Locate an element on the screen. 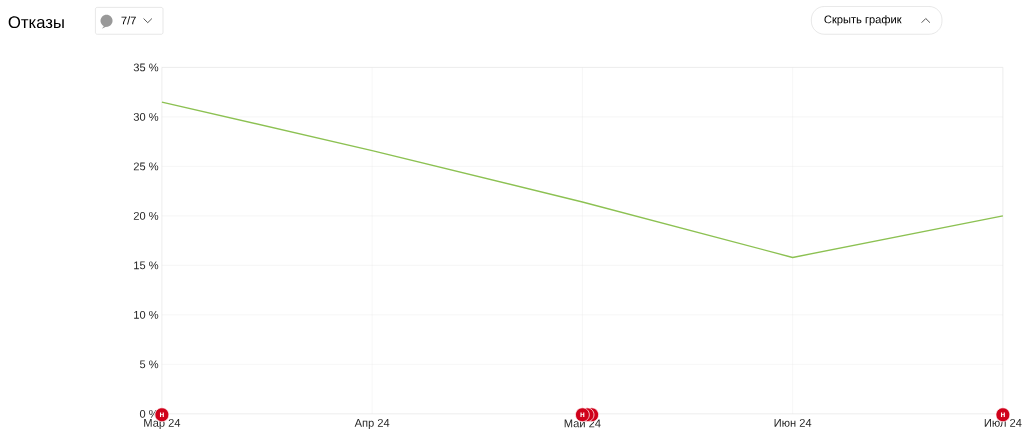 Image resolution: width=1025 pixels, height=446 pixels. y-tick-label: 35 % is located at coordinates (146, 67).